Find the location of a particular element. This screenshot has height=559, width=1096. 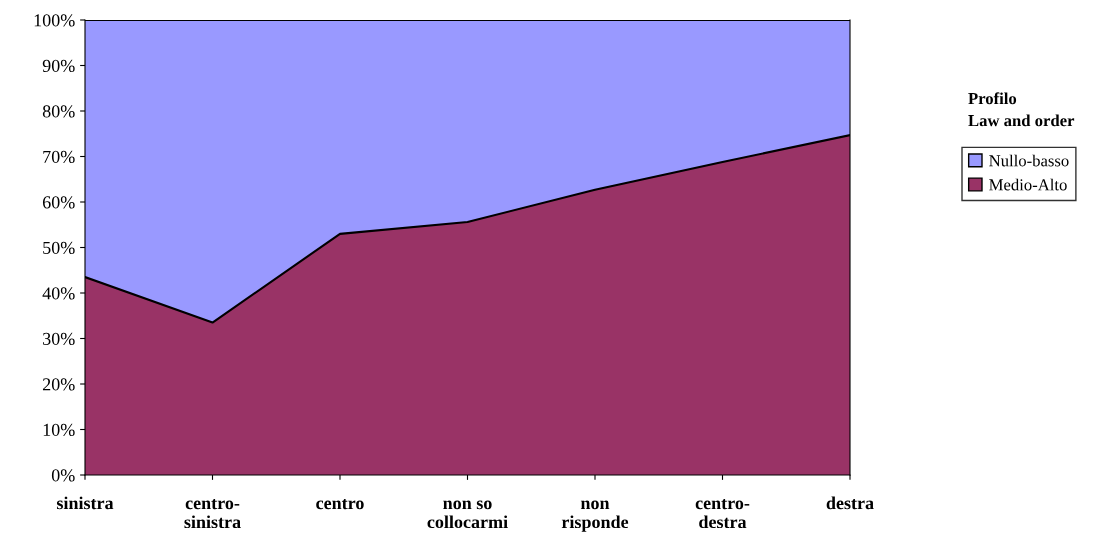

legend-label: Nullo-basso is located at coordinates (1029, 160).